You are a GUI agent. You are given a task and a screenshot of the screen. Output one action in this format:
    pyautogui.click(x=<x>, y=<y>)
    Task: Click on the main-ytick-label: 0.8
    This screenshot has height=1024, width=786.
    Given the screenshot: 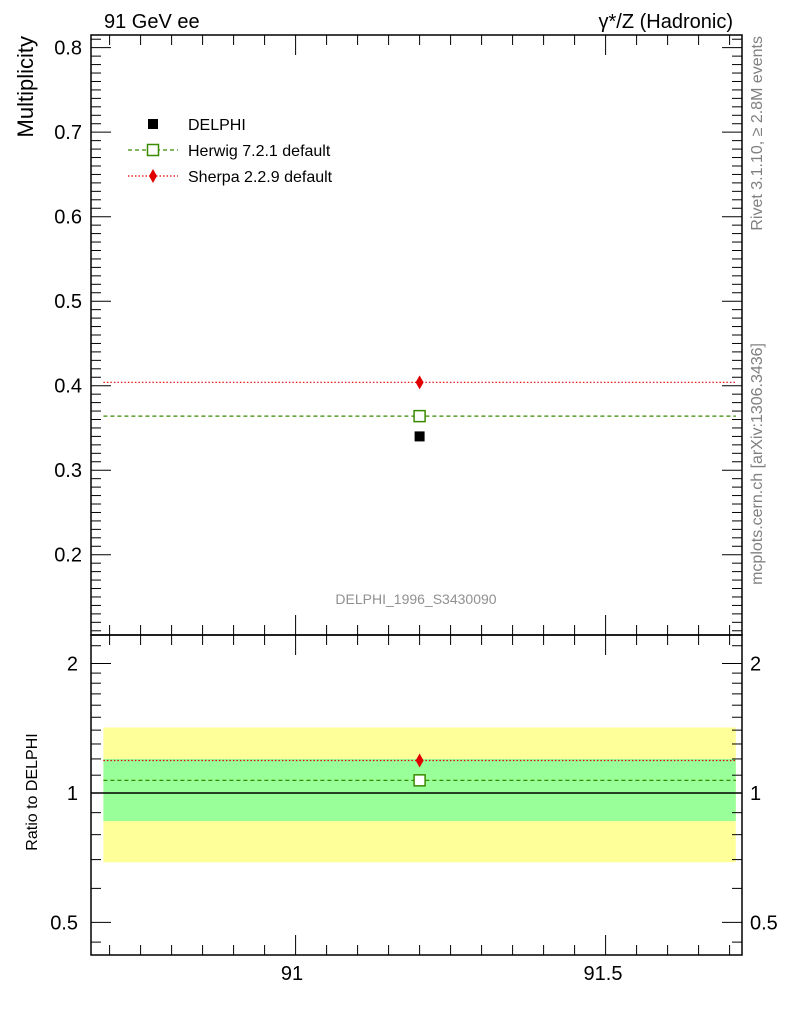 What is the action you would take?
    pyautogui.click(x=68, y=49)
    